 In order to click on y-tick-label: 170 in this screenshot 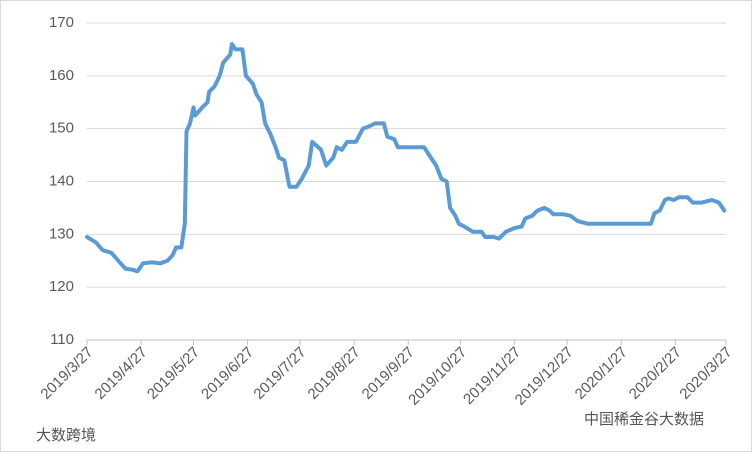, I will do `click(61, 22)`.